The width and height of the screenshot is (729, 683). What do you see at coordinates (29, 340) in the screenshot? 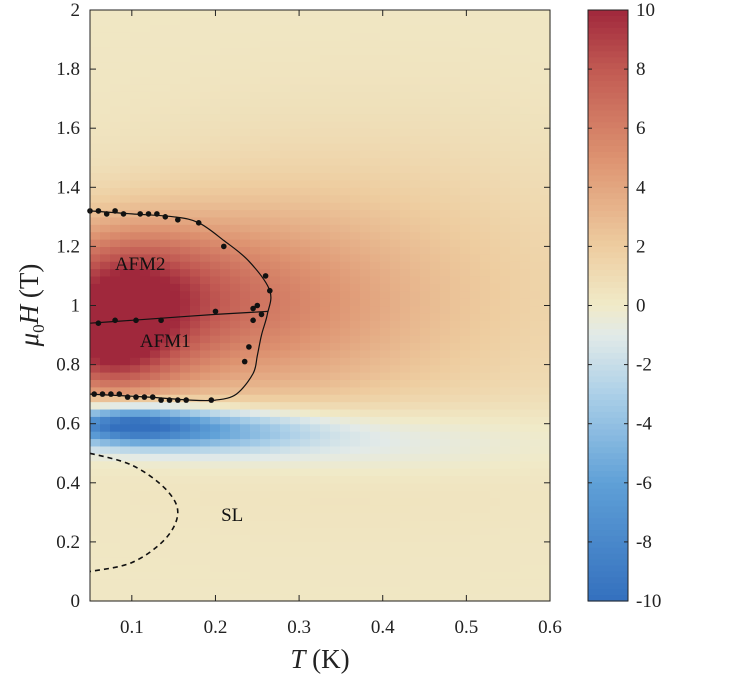
I see `y-axis-title-mu: μ` at bounding box center [29, 340].